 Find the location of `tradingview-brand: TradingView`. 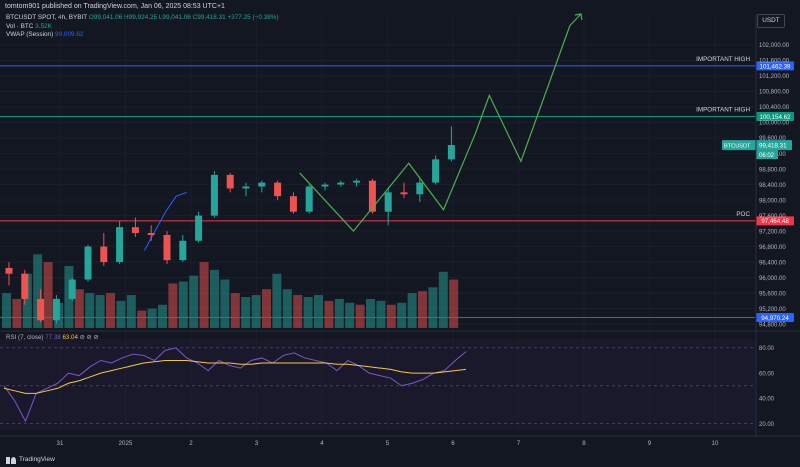

tradingview-brand: TradingView is located at coordinates (30, 460).